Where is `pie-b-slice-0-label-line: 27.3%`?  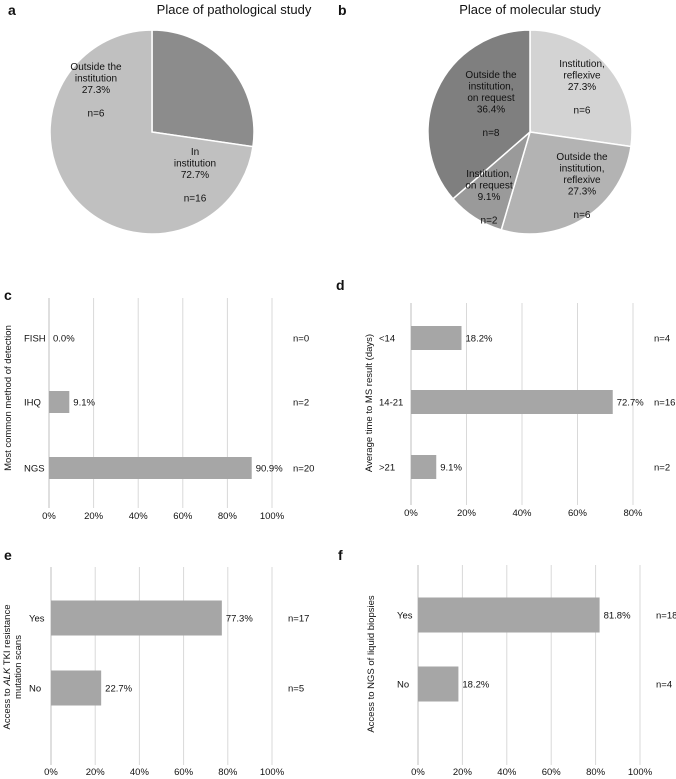
pie-b-slice-0-label-line: 27.3% is located at coordinates (582, 87).